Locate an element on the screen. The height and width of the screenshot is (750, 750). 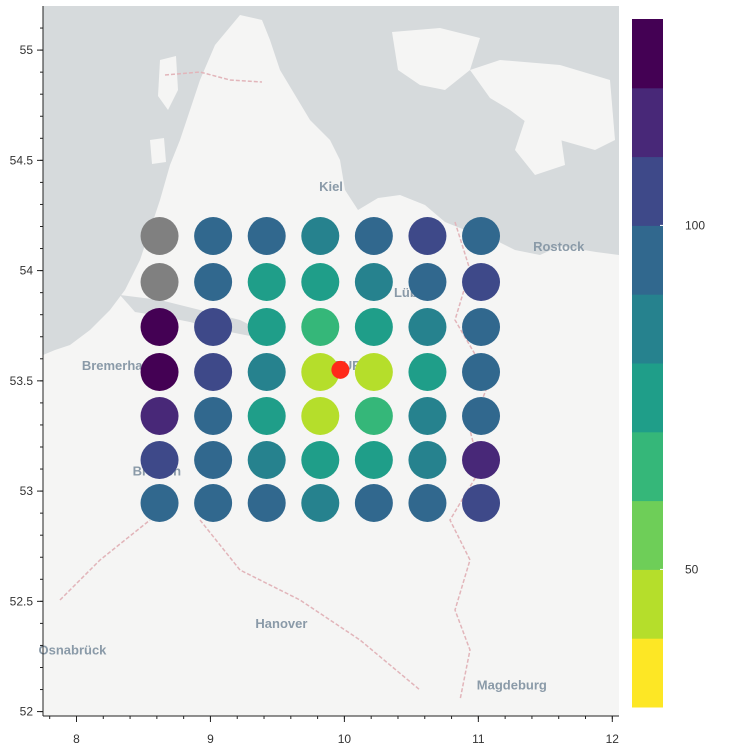
place-label: Magdeburg is located at coordinates (512, 685).